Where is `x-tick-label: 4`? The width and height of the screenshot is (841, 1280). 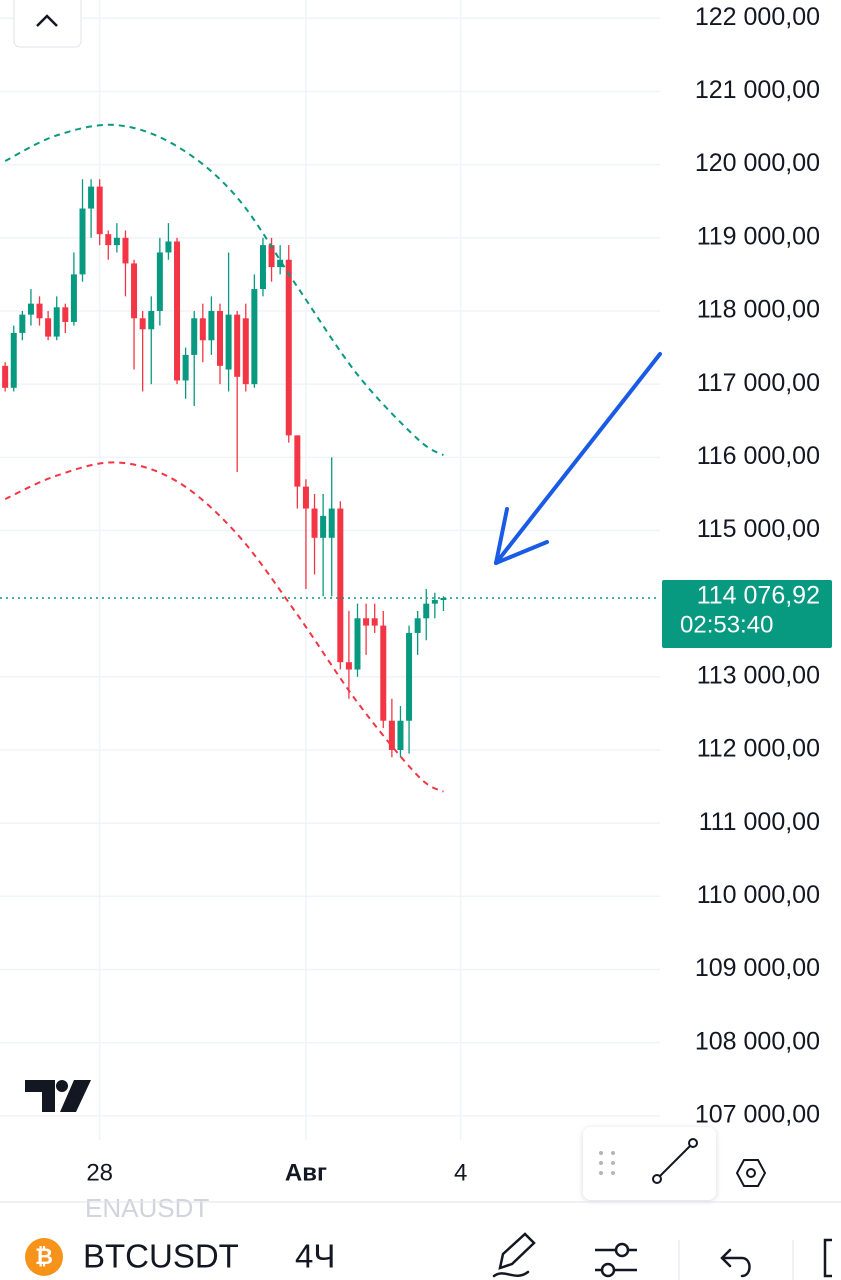 x-tick-label: 4 is located at coordinates (460, 1172).